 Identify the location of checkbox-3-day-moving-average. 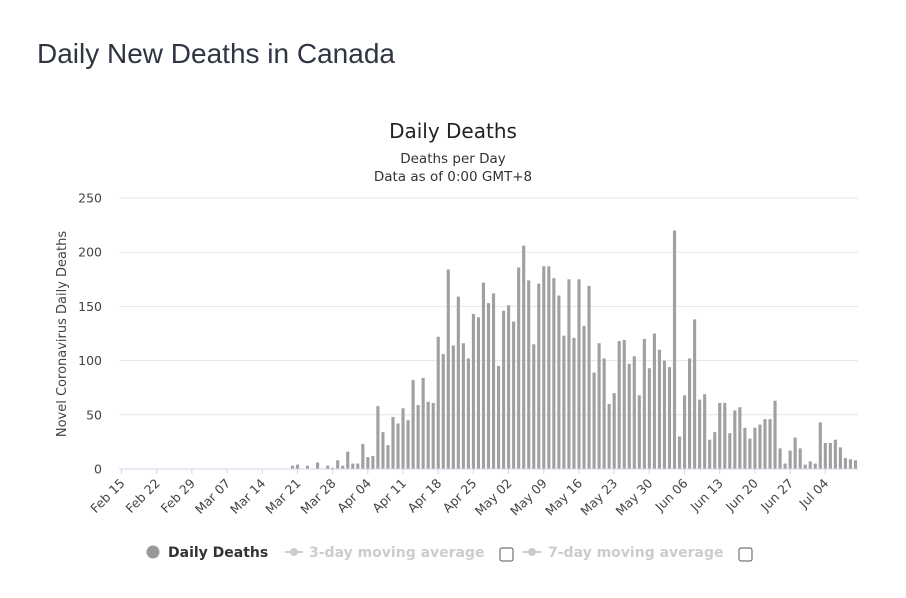
(506, 554).